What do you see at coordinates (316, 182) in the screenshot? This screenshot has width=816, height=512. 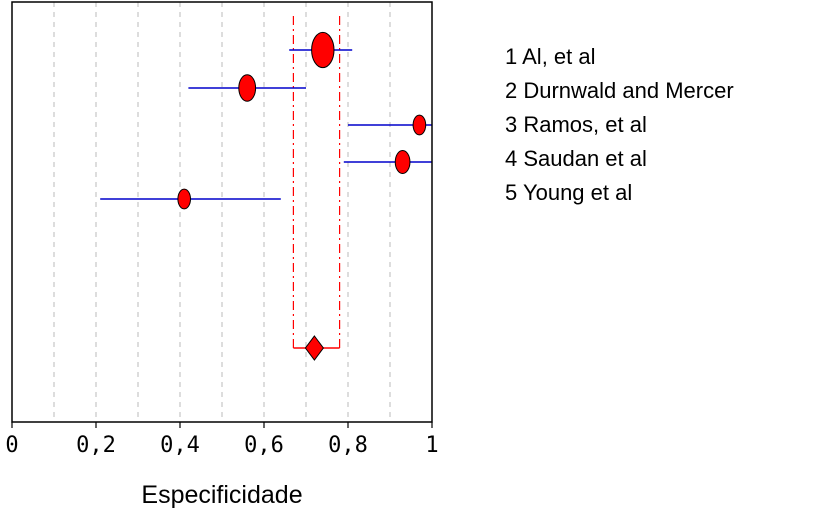 I see `pooled-ci-band` at bounding box center [316, 182].